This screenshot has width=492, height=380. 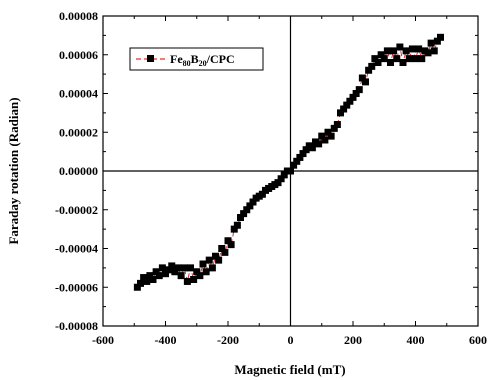 I want to click on x-tick-label: 0, so click(x=291, y=340).